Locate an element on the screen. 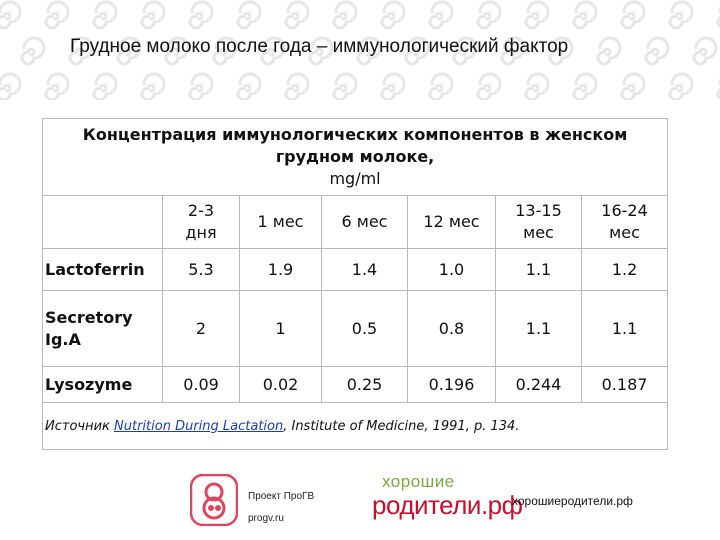  row-label-lactoferrin: Lactoferrin is located at coordinates (102, 269).